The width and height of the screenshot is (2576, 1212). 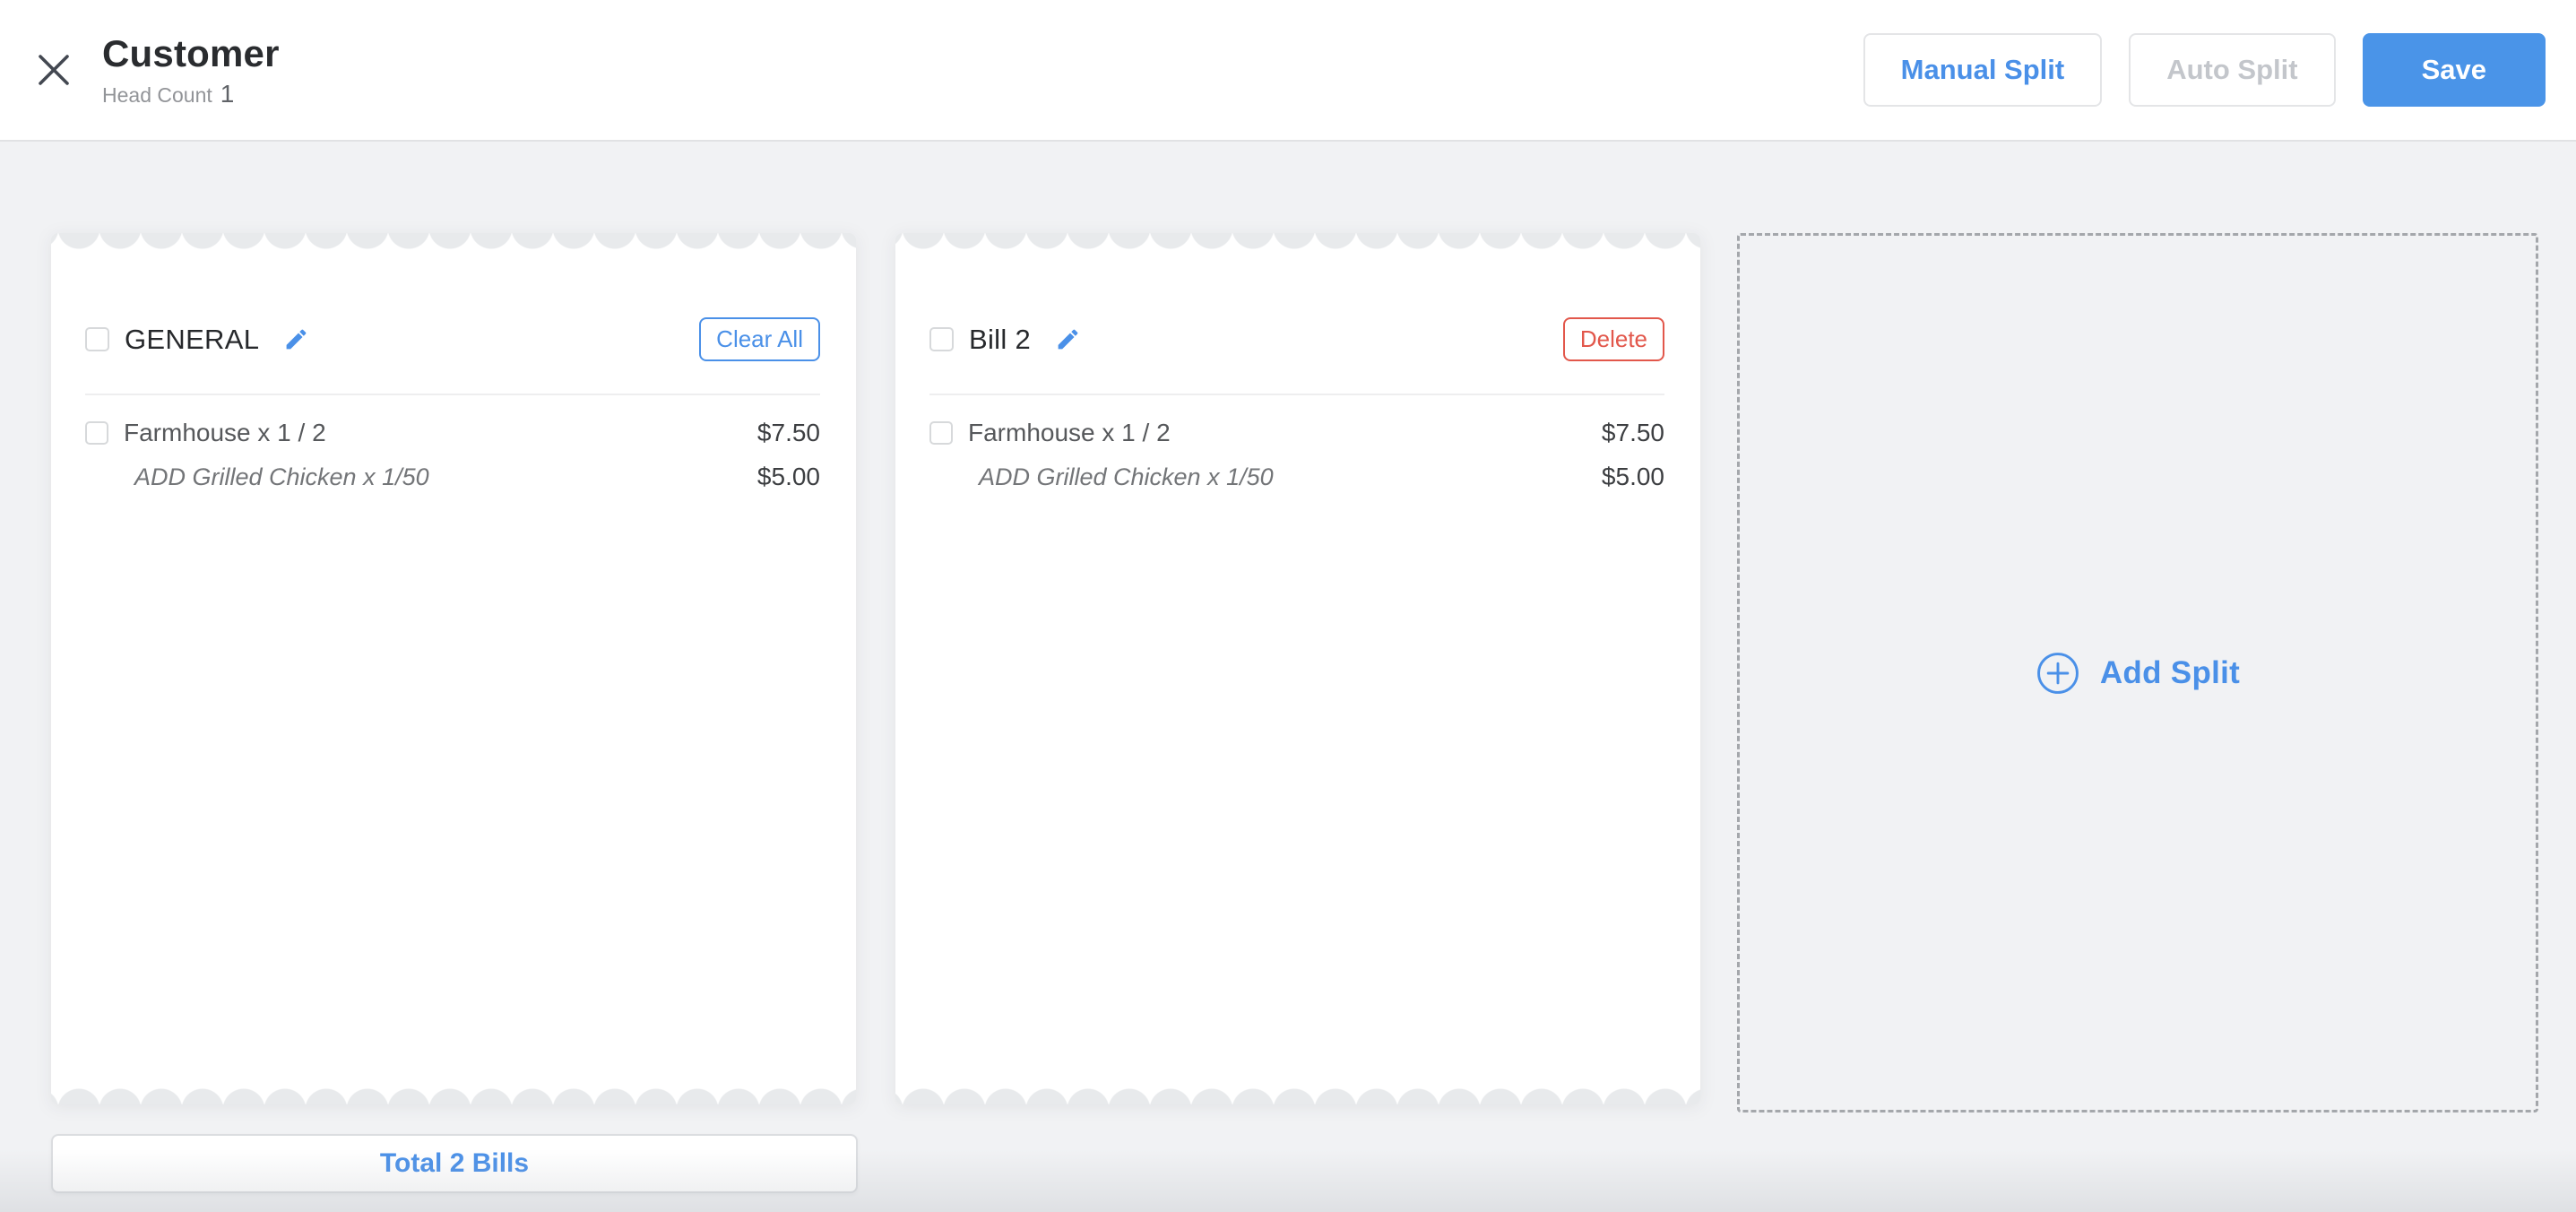 What do you see at coordinates (1983, 70) in the screenshot?
I see `manual-split-button: Manual Split` at bounding box center [1983, 70].